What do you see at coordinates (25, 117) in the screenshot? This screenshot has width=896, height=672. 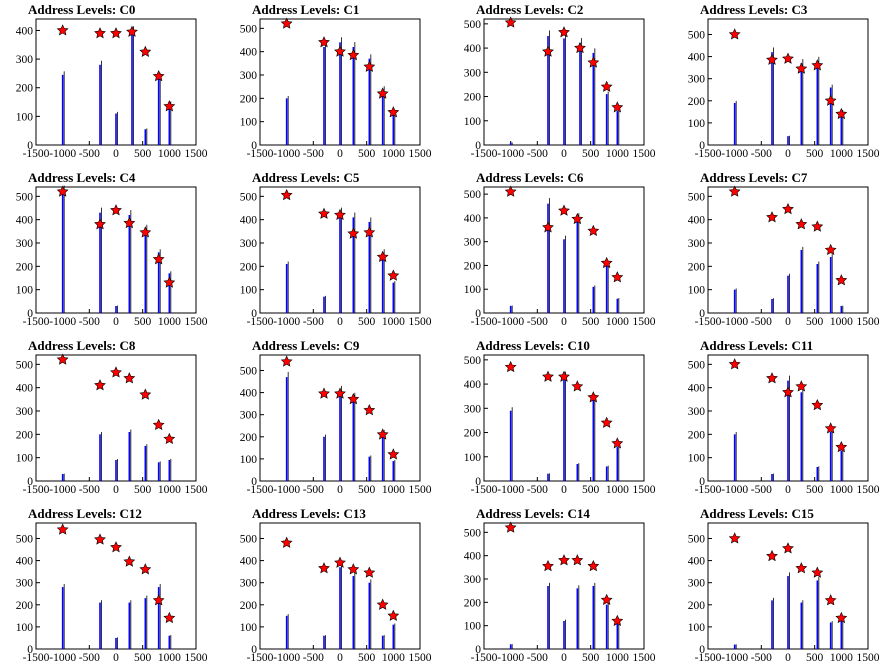 I see `y-tick-label: 100` at bounding box center [25, 117].